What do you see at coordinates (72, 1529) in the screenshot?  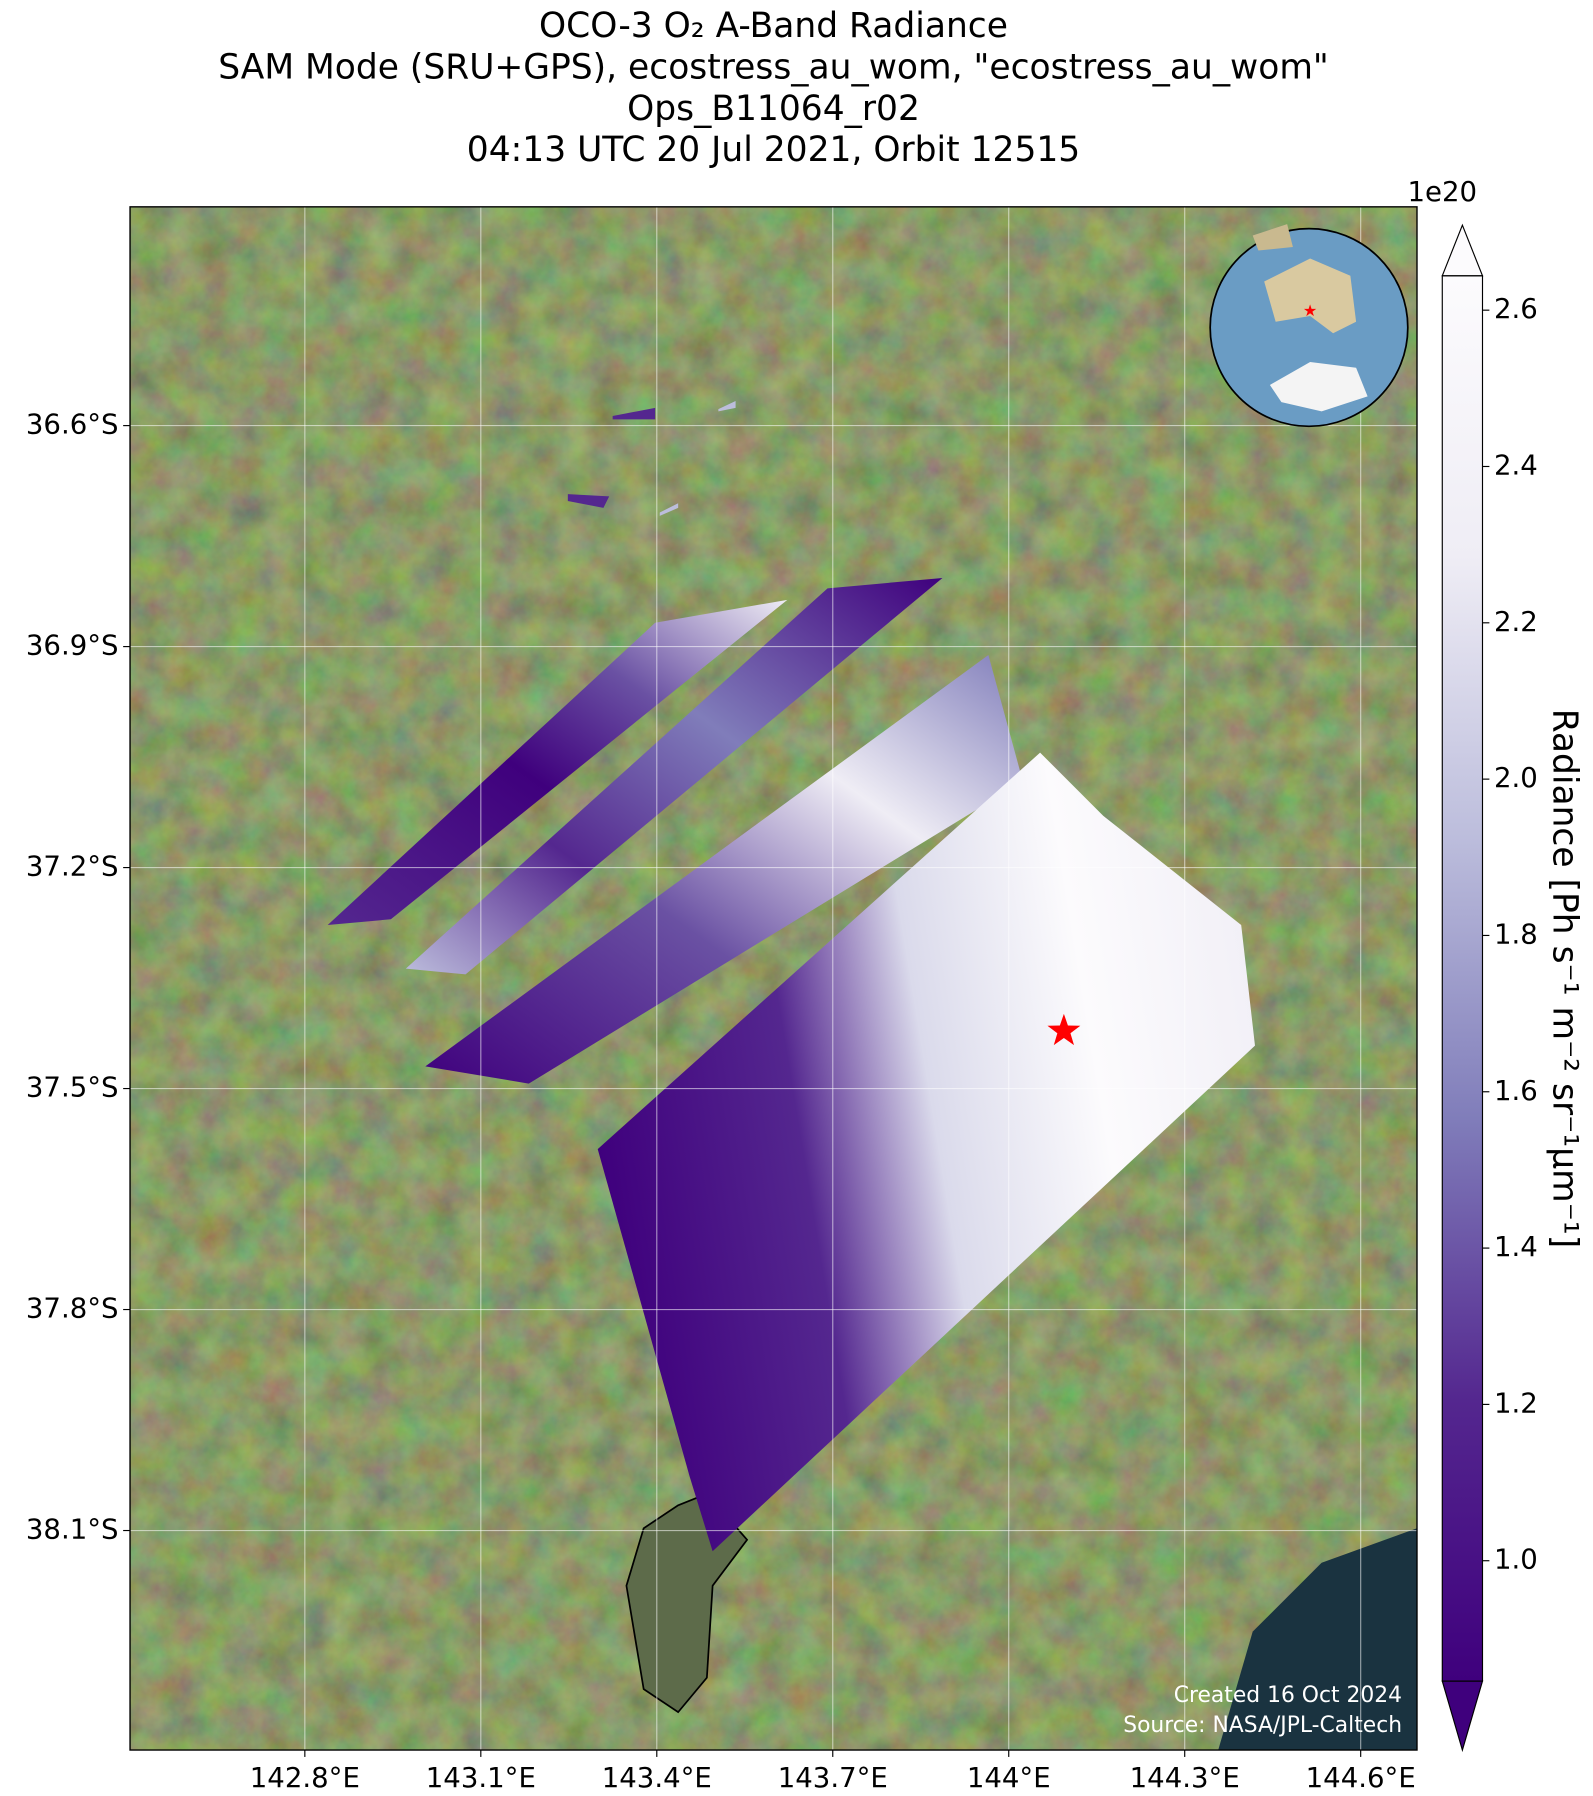 I see `y-tick-label: 38.1°S` at bounding box center [72, 1529].